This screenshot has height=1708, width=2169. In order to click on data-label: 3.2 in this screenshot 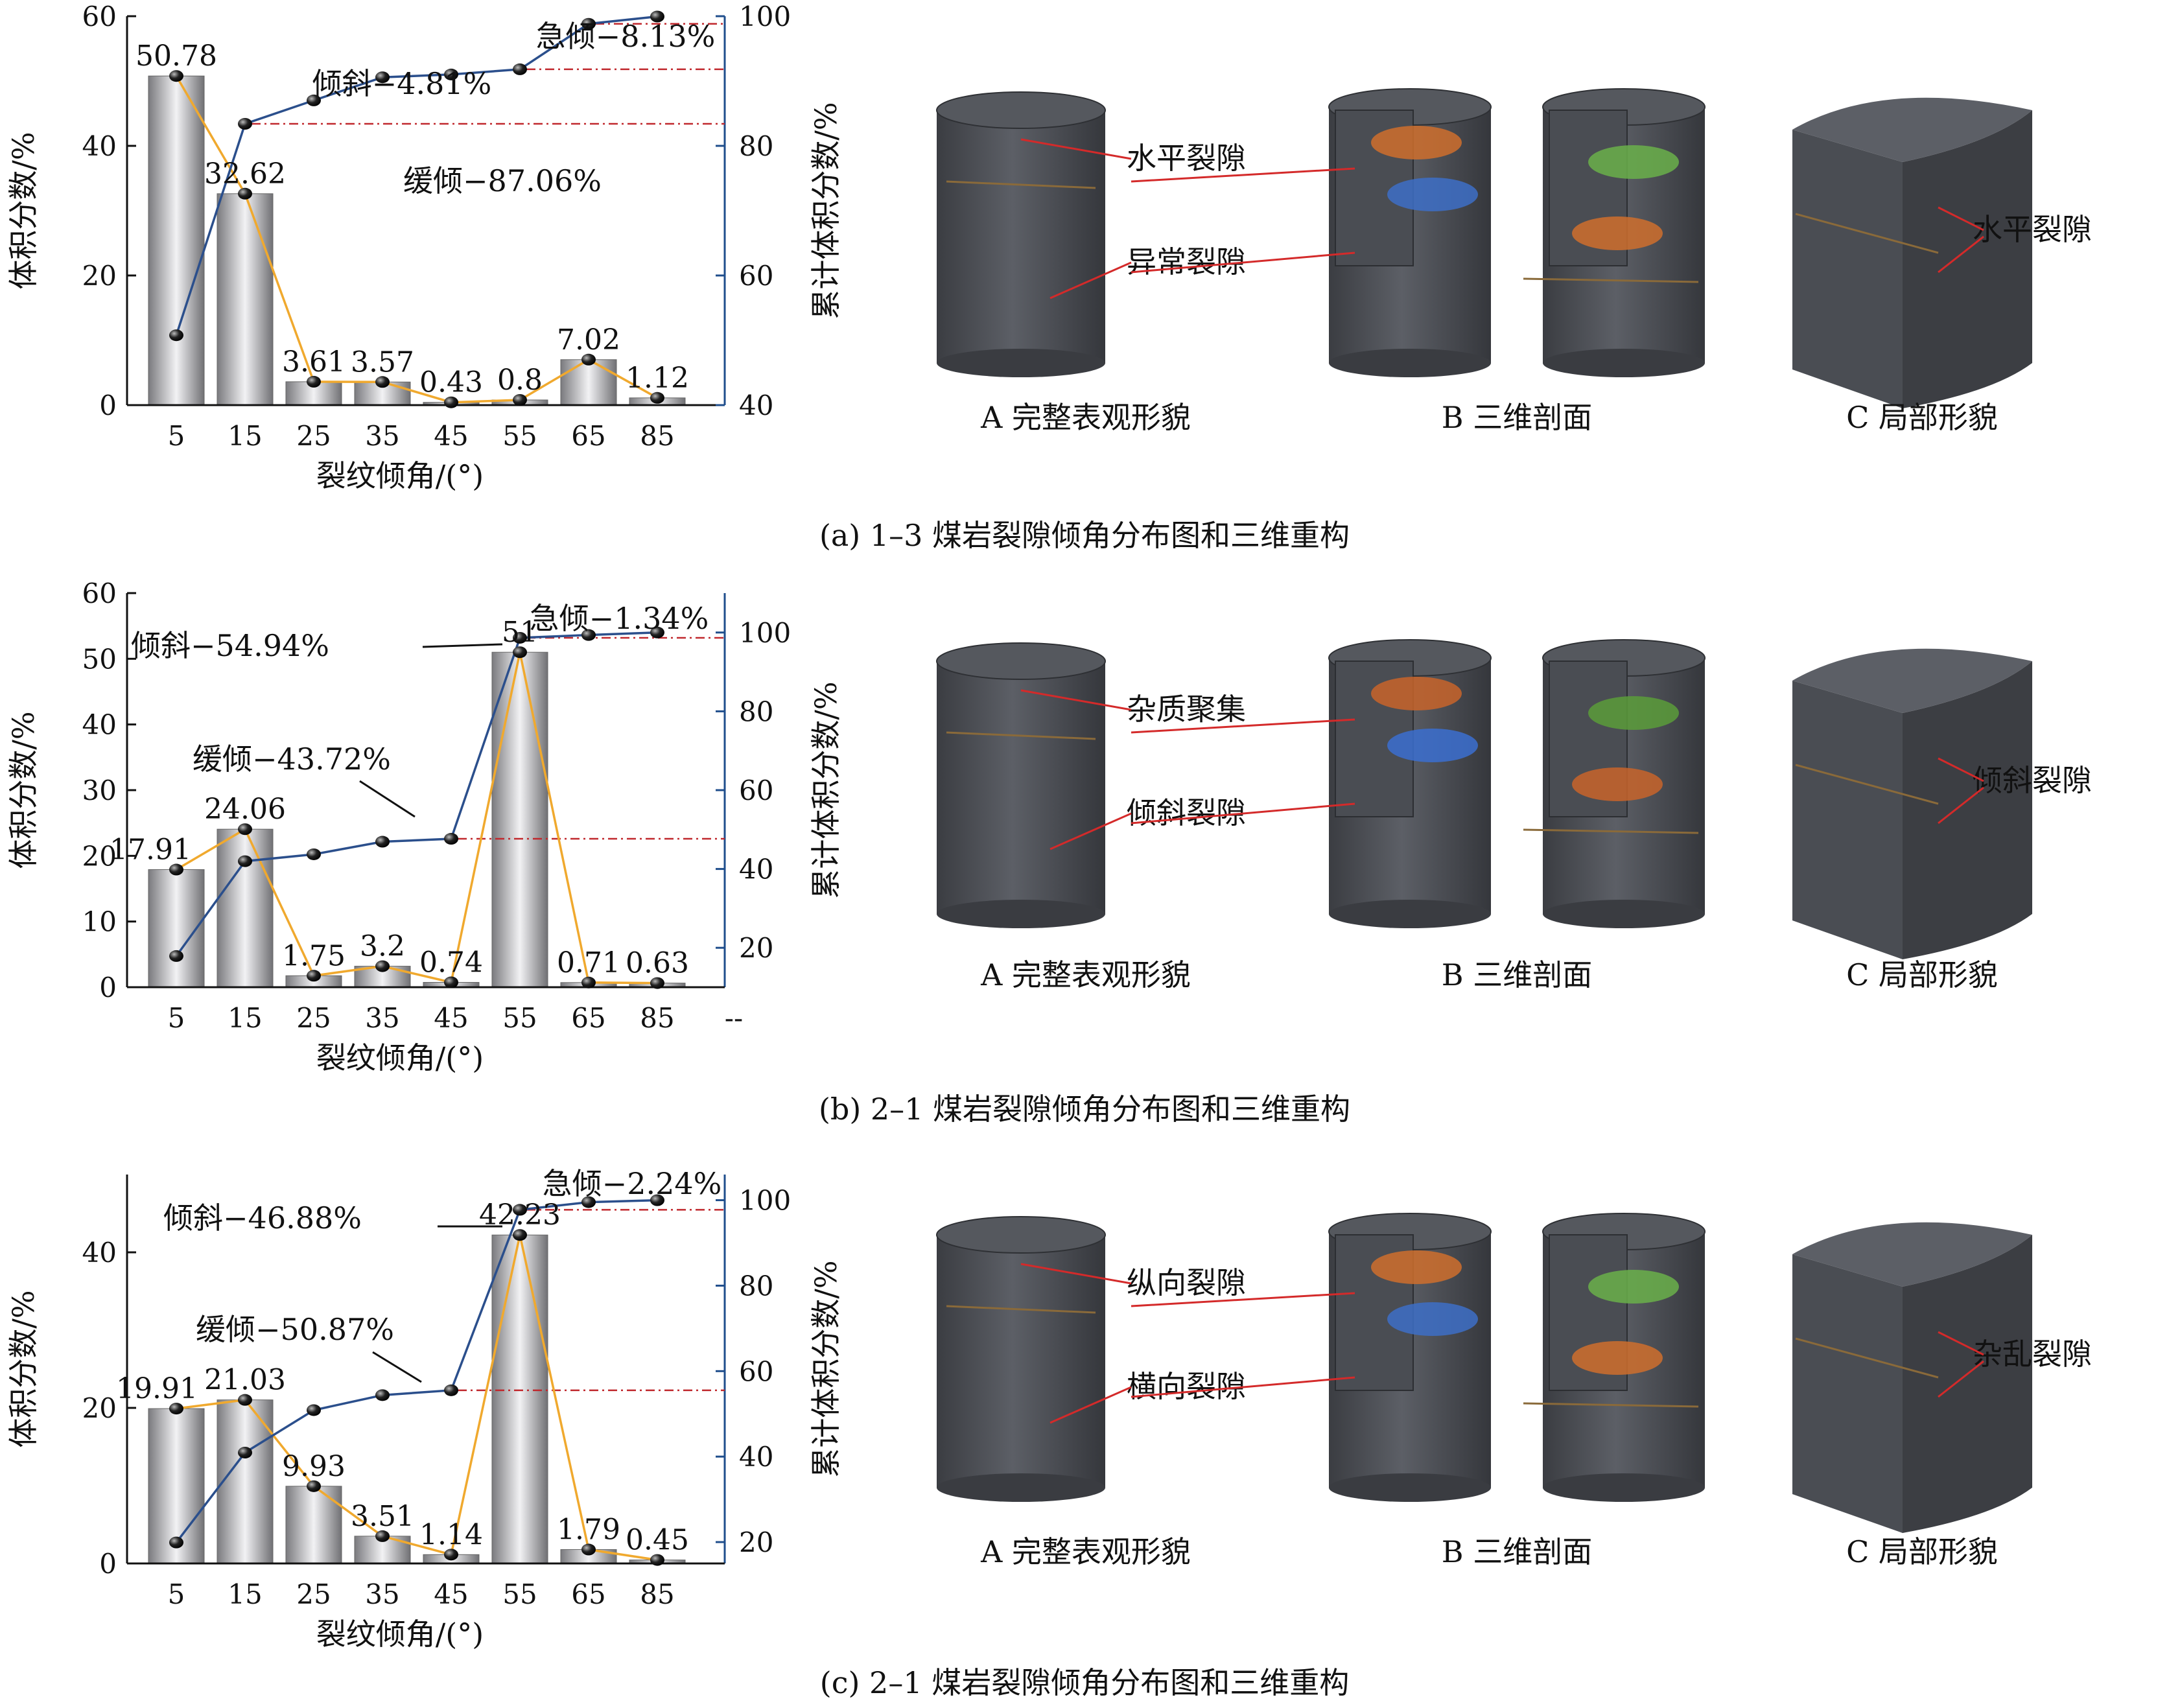, I will do `click(382, 947)`.